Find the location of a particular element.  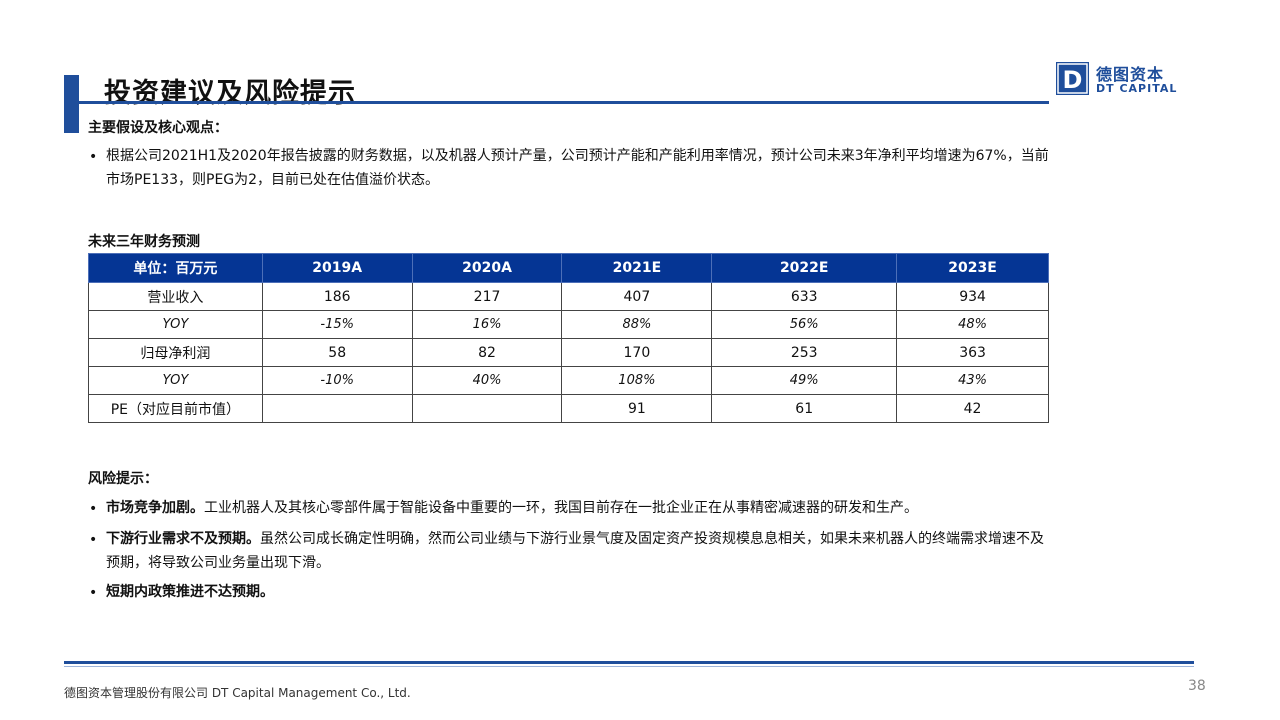

risks-heading: 风险提示： is located at coordinates (123, 479).